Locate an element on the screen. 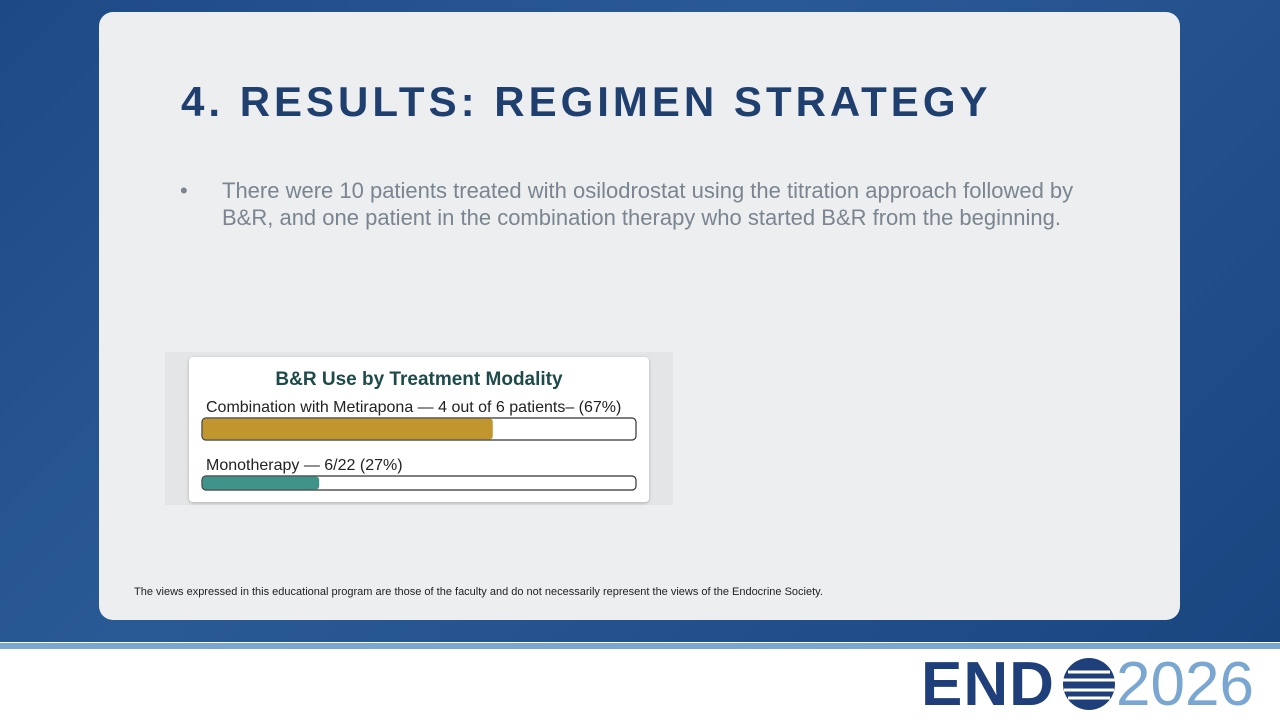 The image size is (1280, 720). logo-end: END is located at coordinates (988, 684).